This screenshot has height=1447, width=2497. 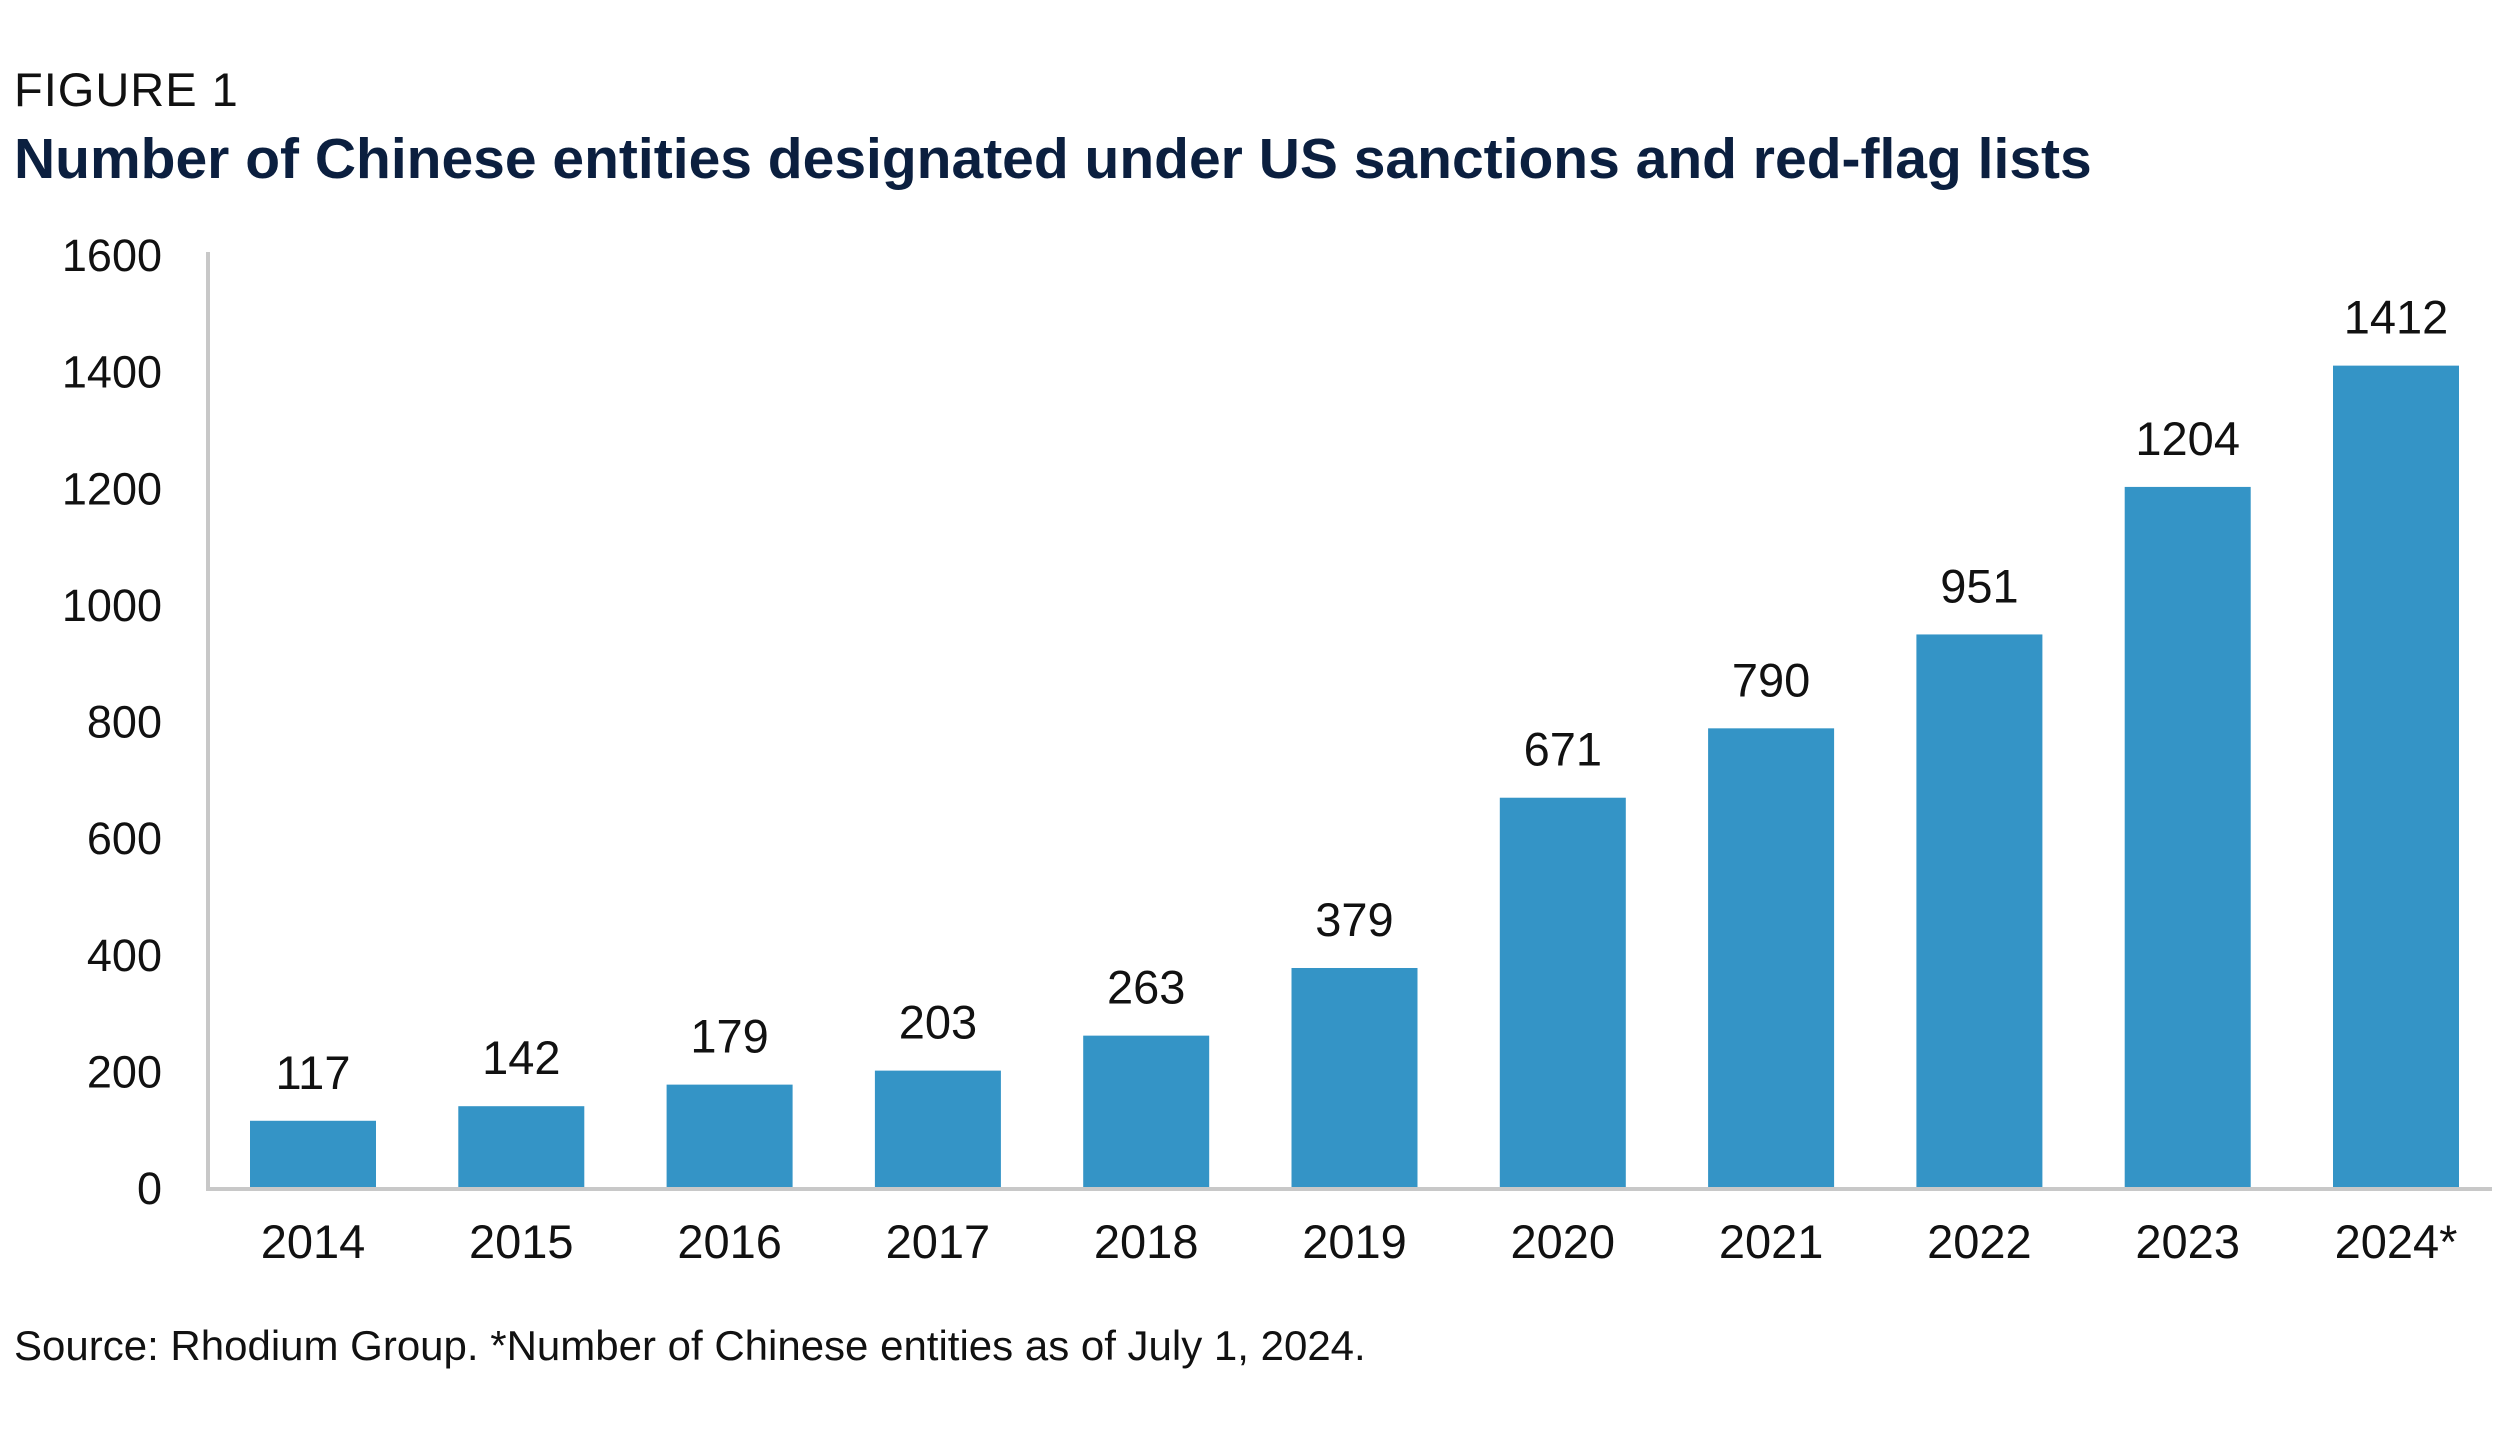 What do you see at coordinates (2396, 317) in the screenshot?
I see `data-label: 1412` at bounding box center [2396, 317].